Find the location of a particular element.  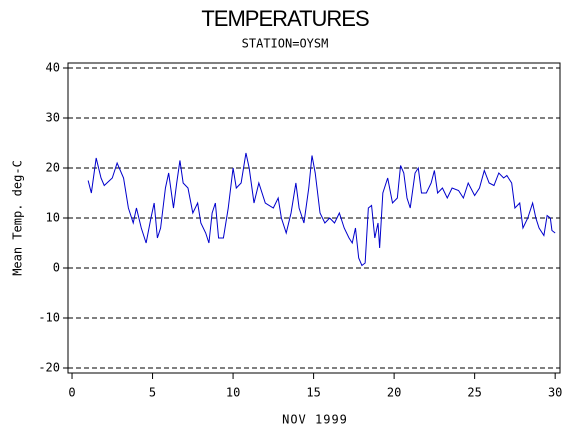

x-tick-label: 5 is located at coordinates (152, 393).